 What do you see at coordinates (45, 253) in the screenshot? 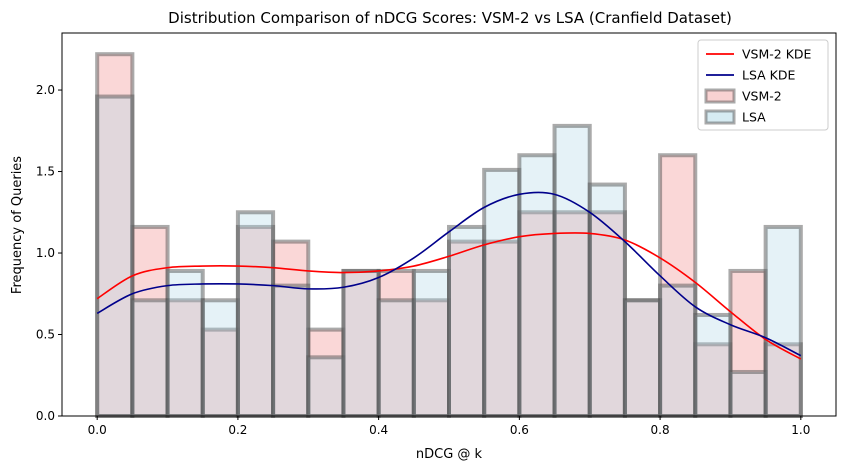
I see `y-tick-label: 1.0` at bounding box center [45, 253].